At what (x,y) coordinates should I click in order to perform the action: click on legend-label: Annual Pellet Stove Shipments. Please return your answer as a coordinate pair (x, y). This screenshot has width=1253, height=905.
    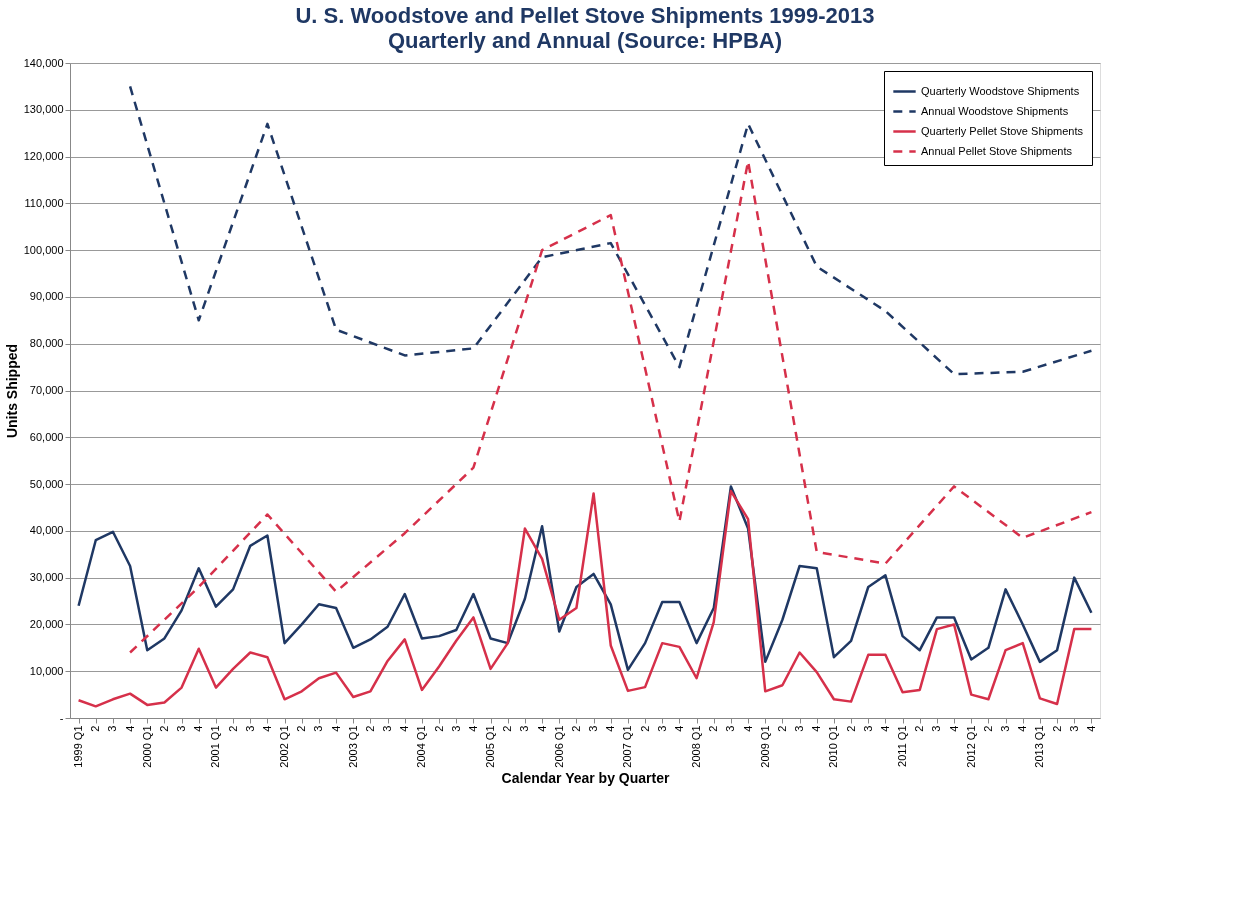
    Looking at the image, I should click on (997, 150).